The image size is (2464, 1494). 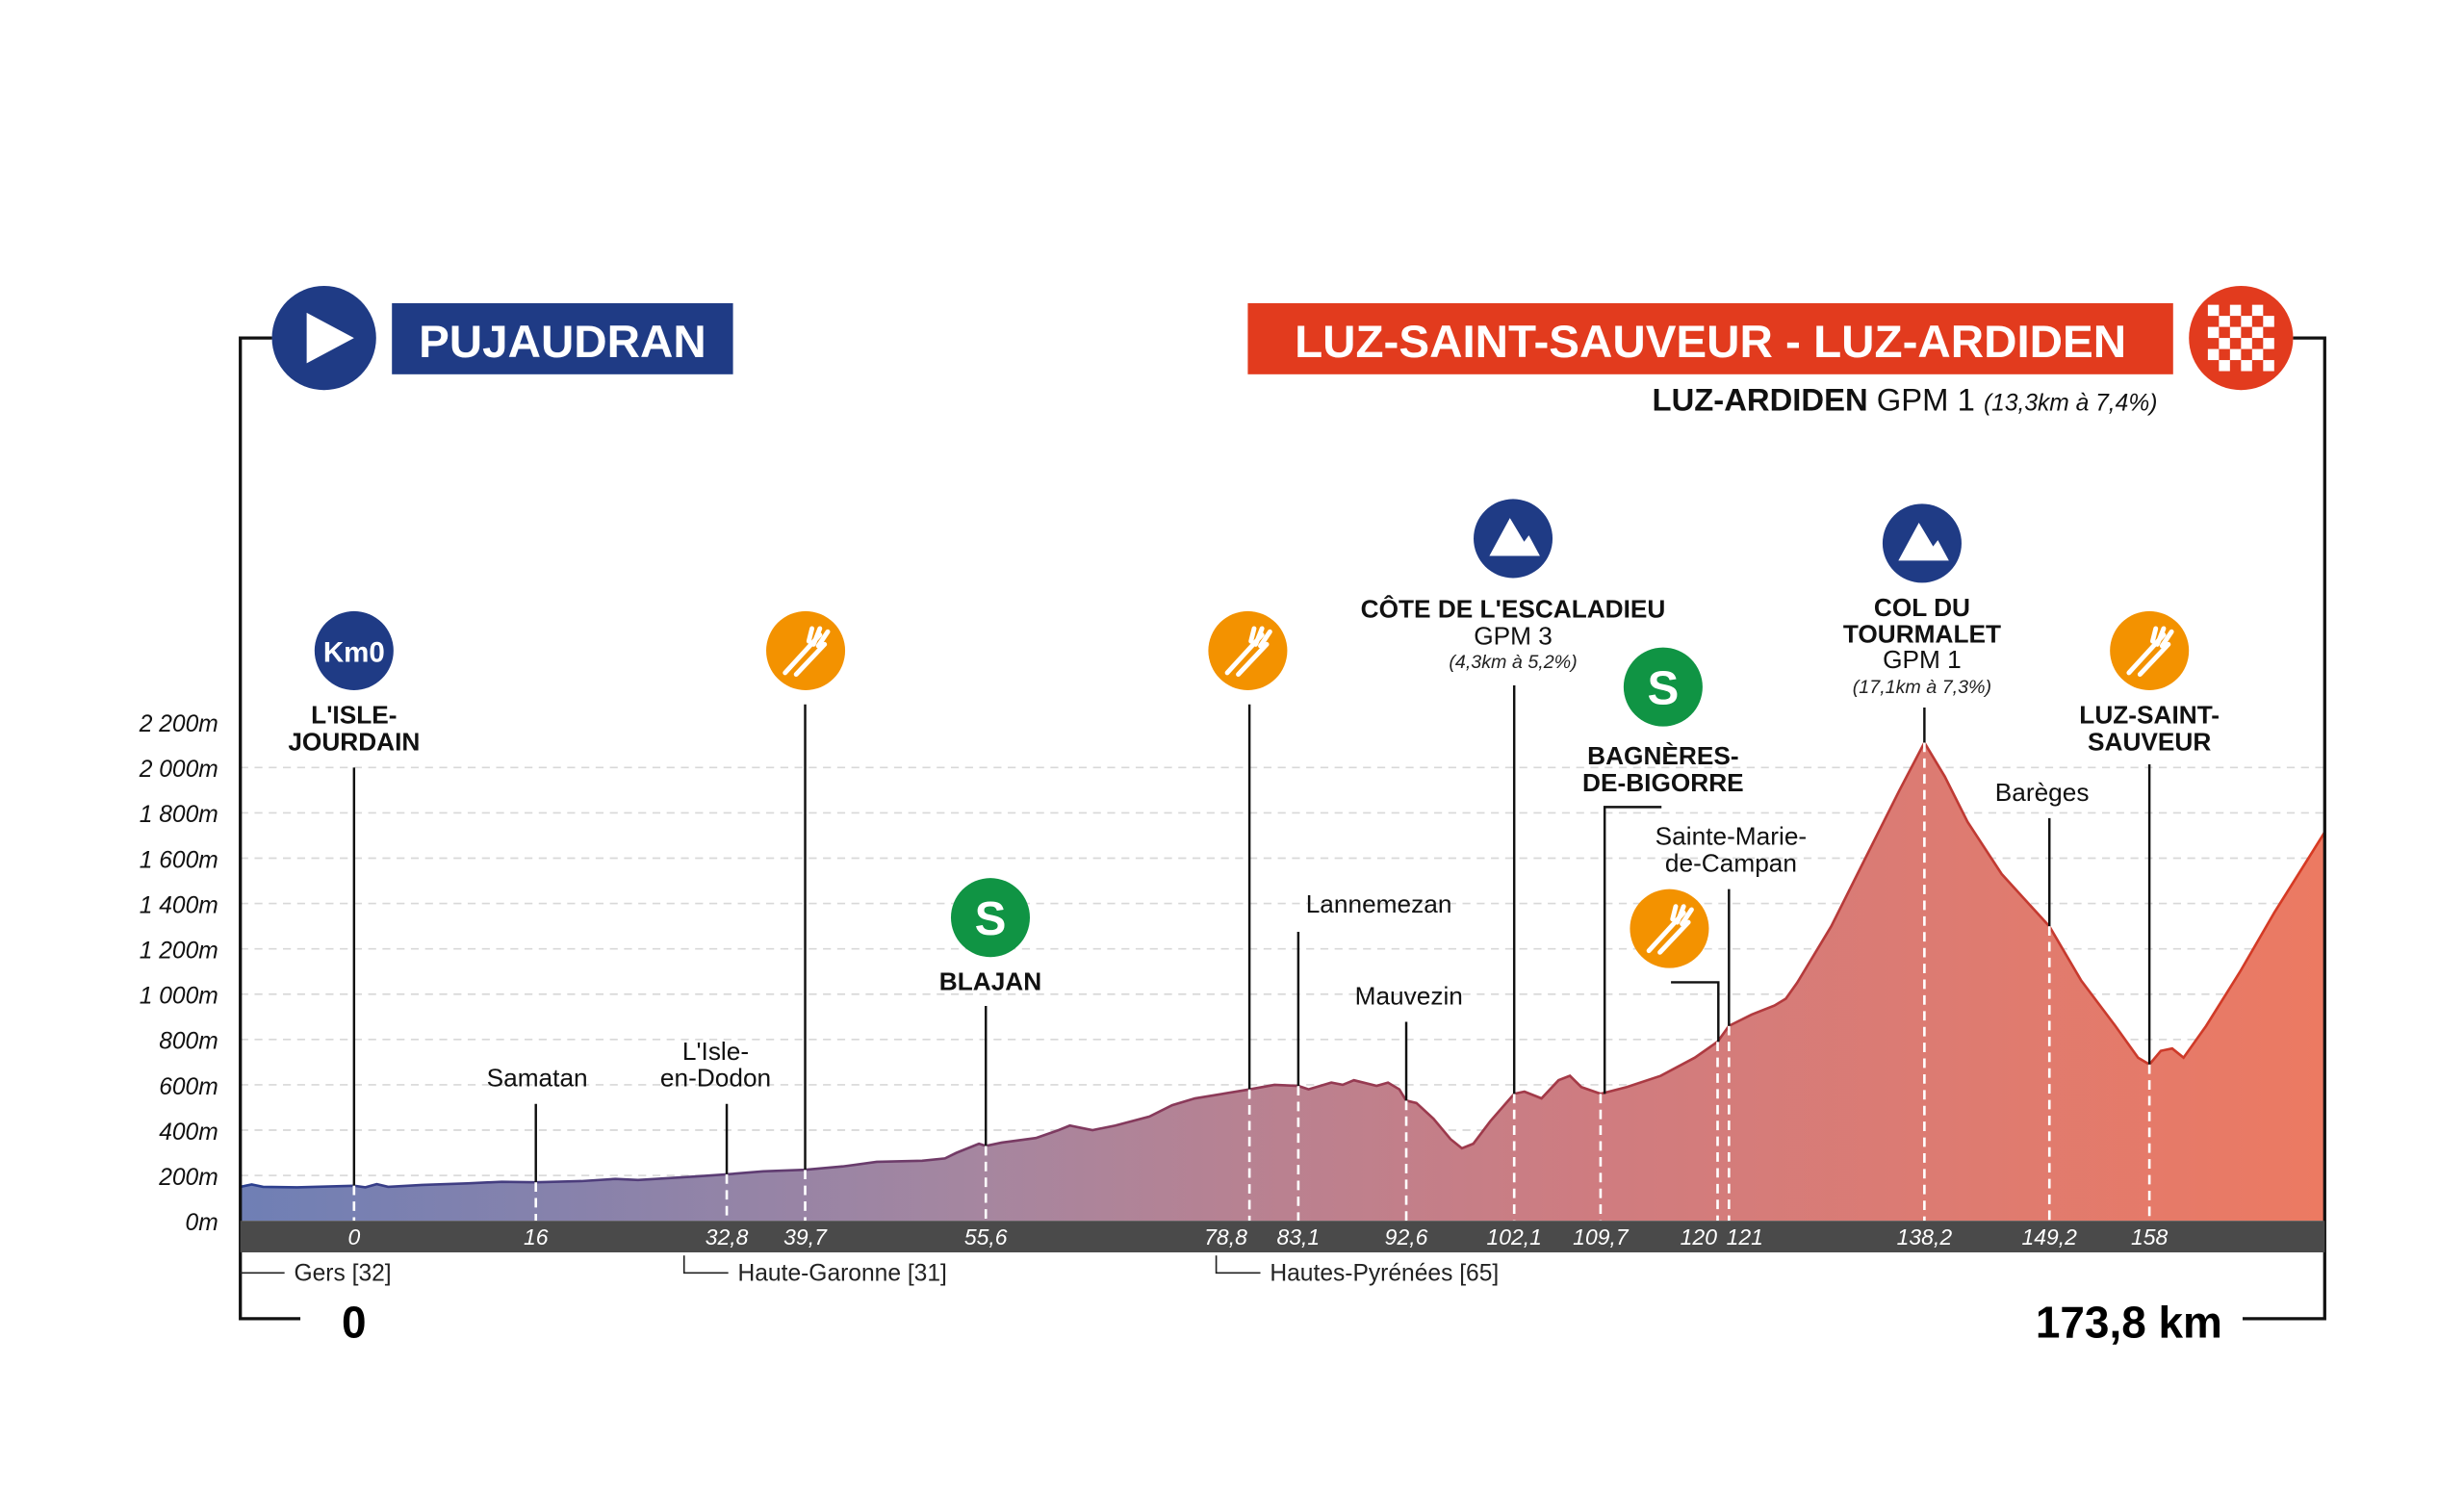 What do you see at coordinates (2150, 1236) in the screenshot?
I see `km-label: 158` at bounding box center [2150, 1236].